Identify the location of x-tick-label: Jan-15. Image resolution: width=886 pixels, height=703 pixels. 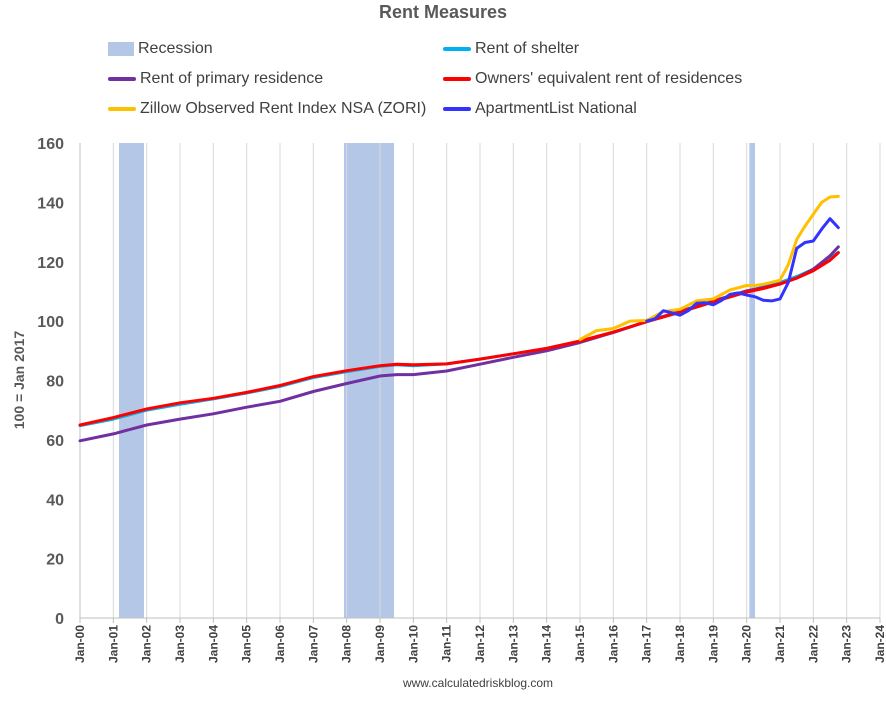
(580, 644).